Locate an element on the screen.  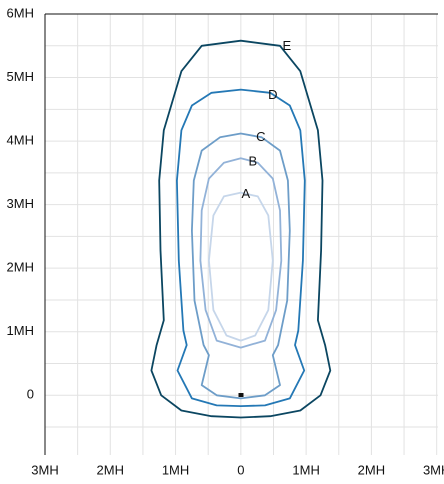
labels: E D CB A is located at coordinates (267, 119).